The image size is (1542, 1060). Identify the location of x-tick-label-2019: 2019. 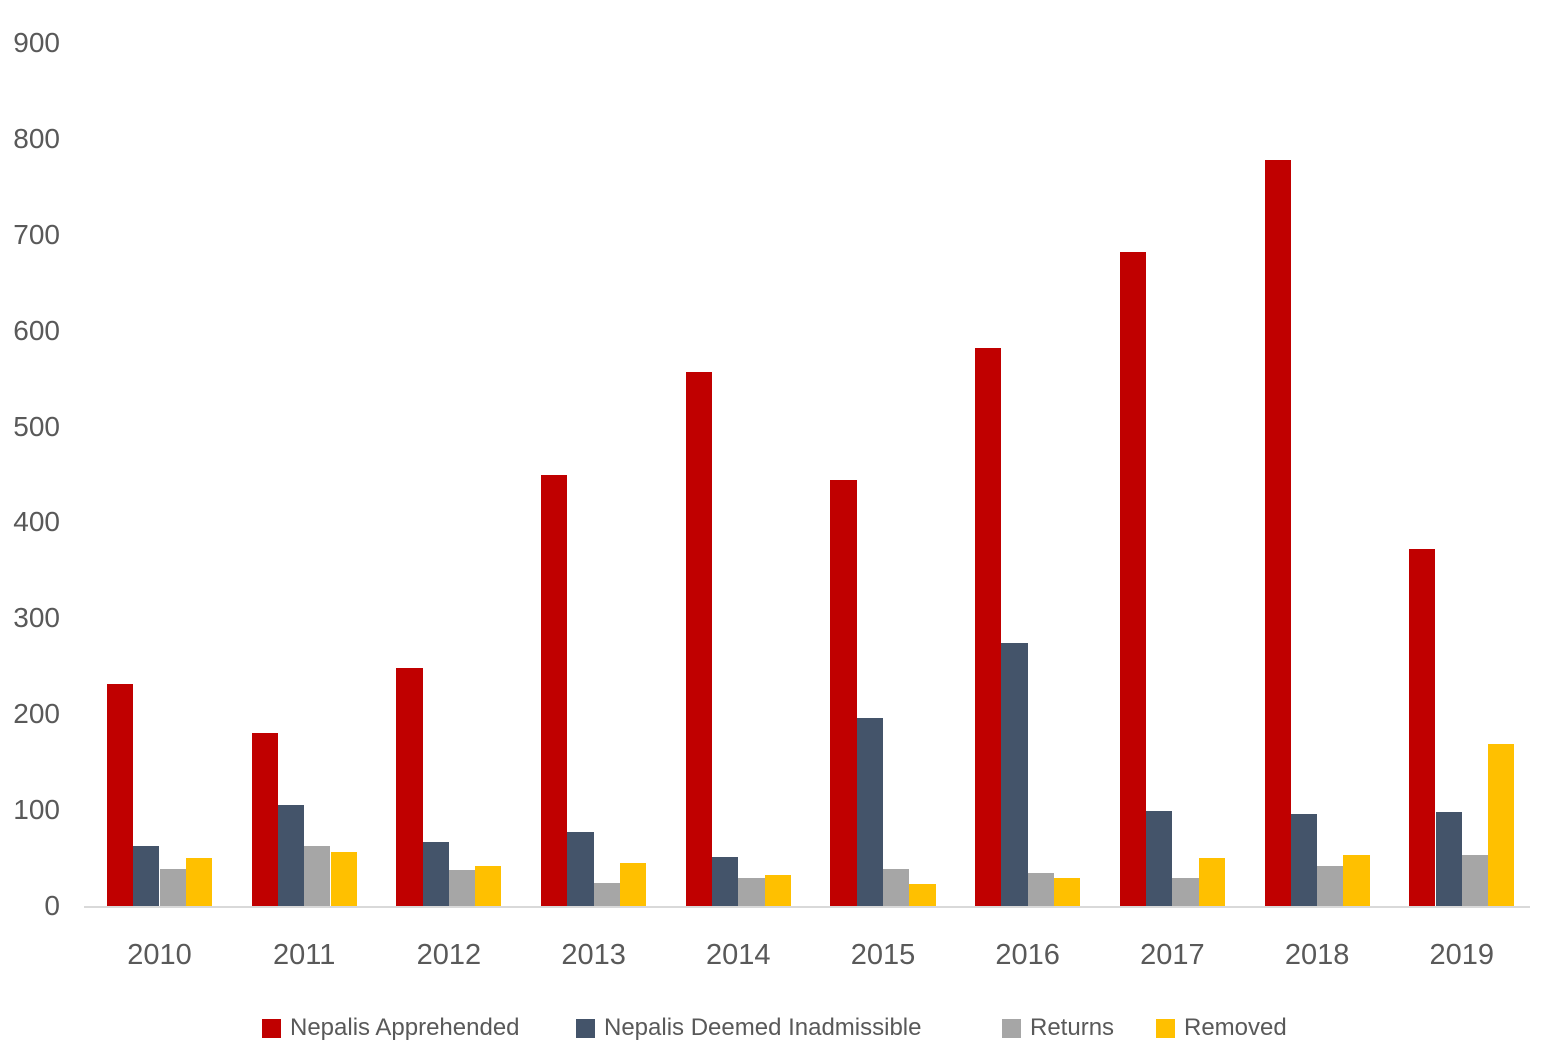
(1462, 955).